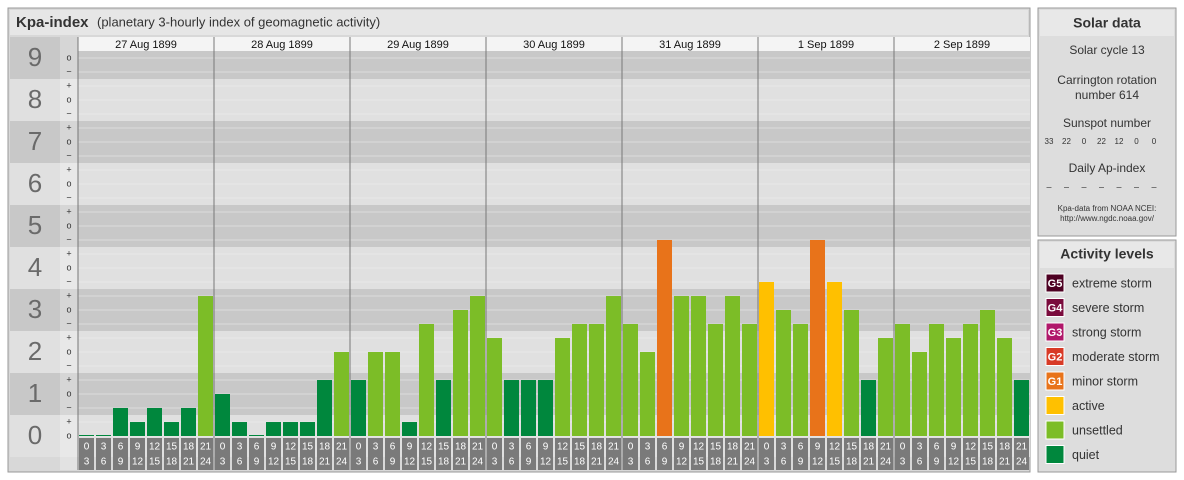 The width and height of the screenshot is (1184, 480). Describe the element at coordinates (1106, 332) in the screenshot. I see `legend-label: strong storm` at that location.